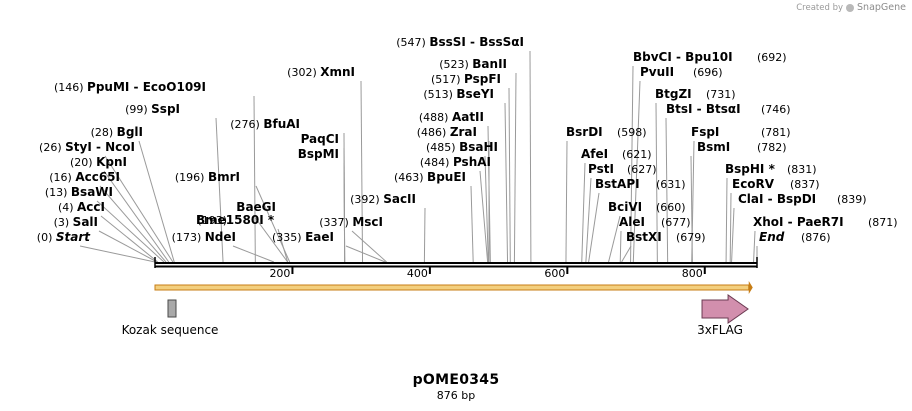 This screenshot has height=411, width=912. Describe the element at coordinates (820, 7) in the screenshot. I see `credit-prefix: Created by` at that location.